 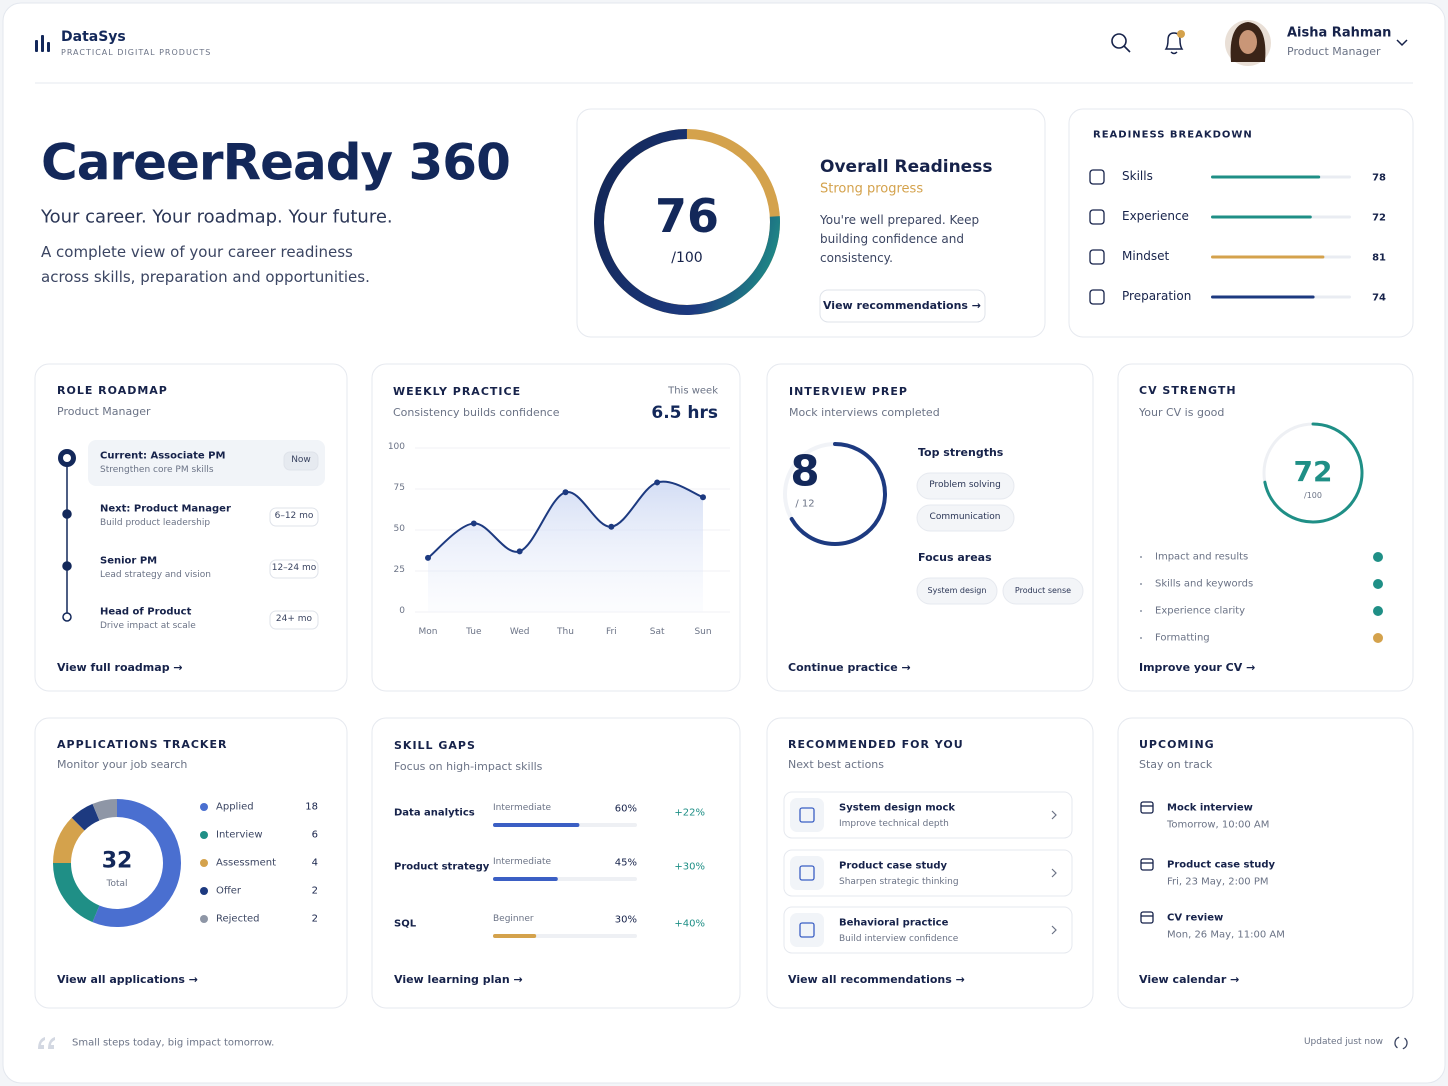 I want to click on readiness-scale: /100, so click(x=687, y=257).